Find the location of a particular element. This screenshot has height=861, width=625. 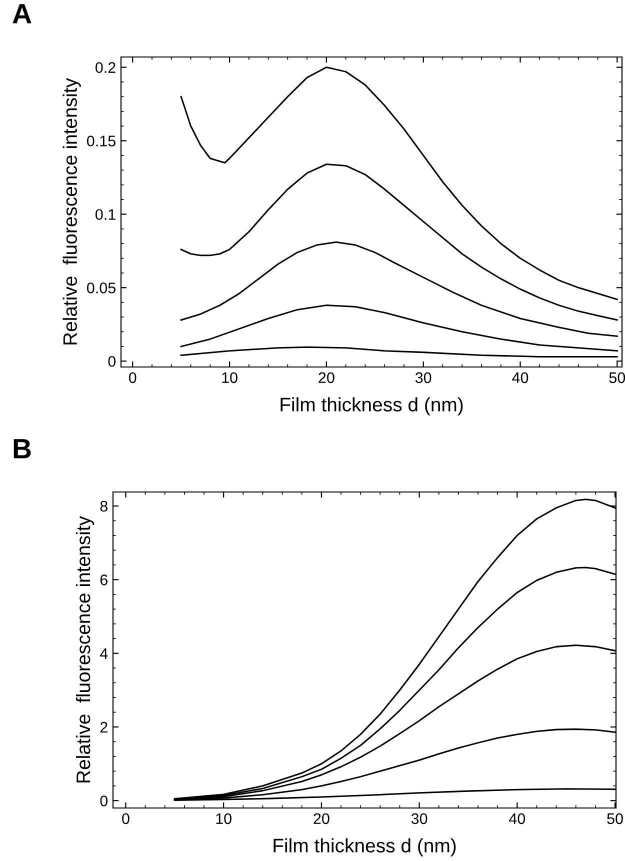

chart-title: B is located at coordinates (22, 448).